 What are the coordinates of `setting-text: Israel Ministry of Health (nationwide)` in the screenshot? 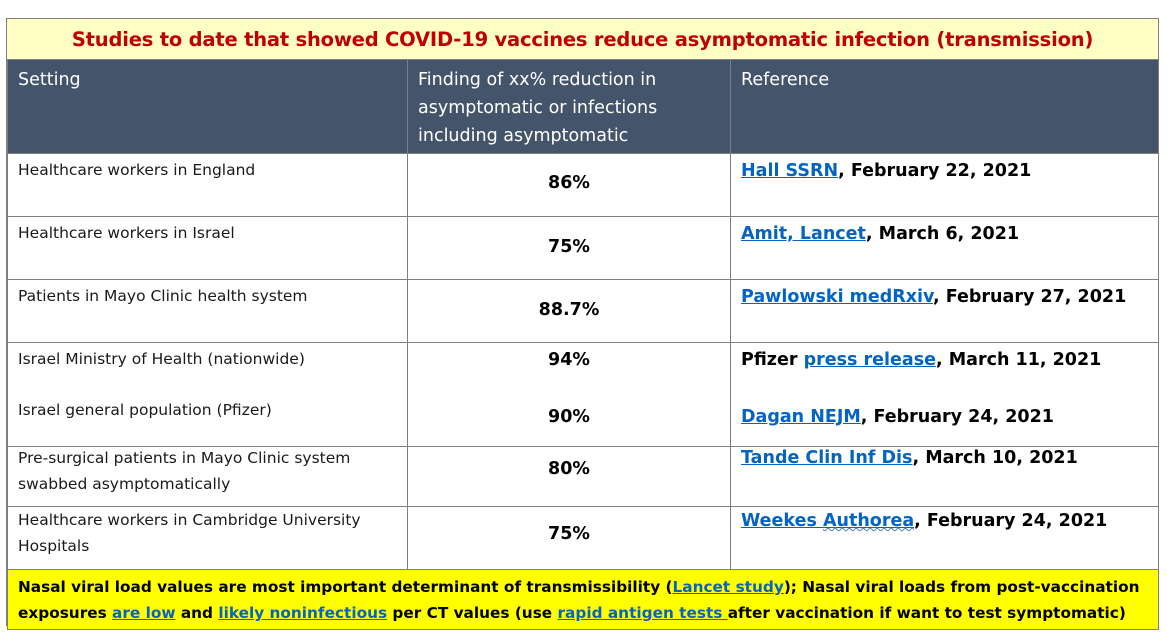 It's located at (161, 359).